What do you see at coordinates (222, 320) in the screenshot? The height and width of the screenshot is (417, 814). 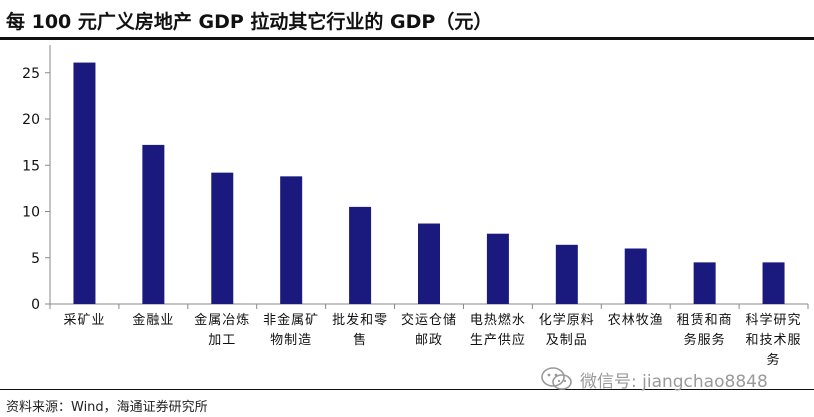 I see `x-tick-label: 金属冶炼` at bounding box center [222, 320].